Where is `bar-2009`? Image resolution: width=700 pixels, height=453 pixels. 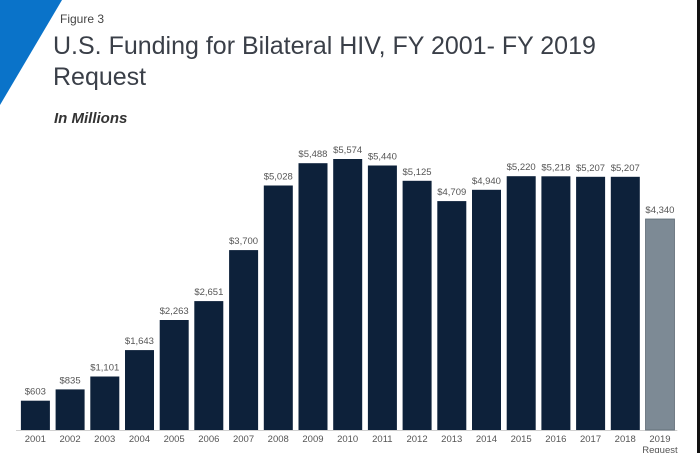
bar-2009 is located at coordinates (313, 296).